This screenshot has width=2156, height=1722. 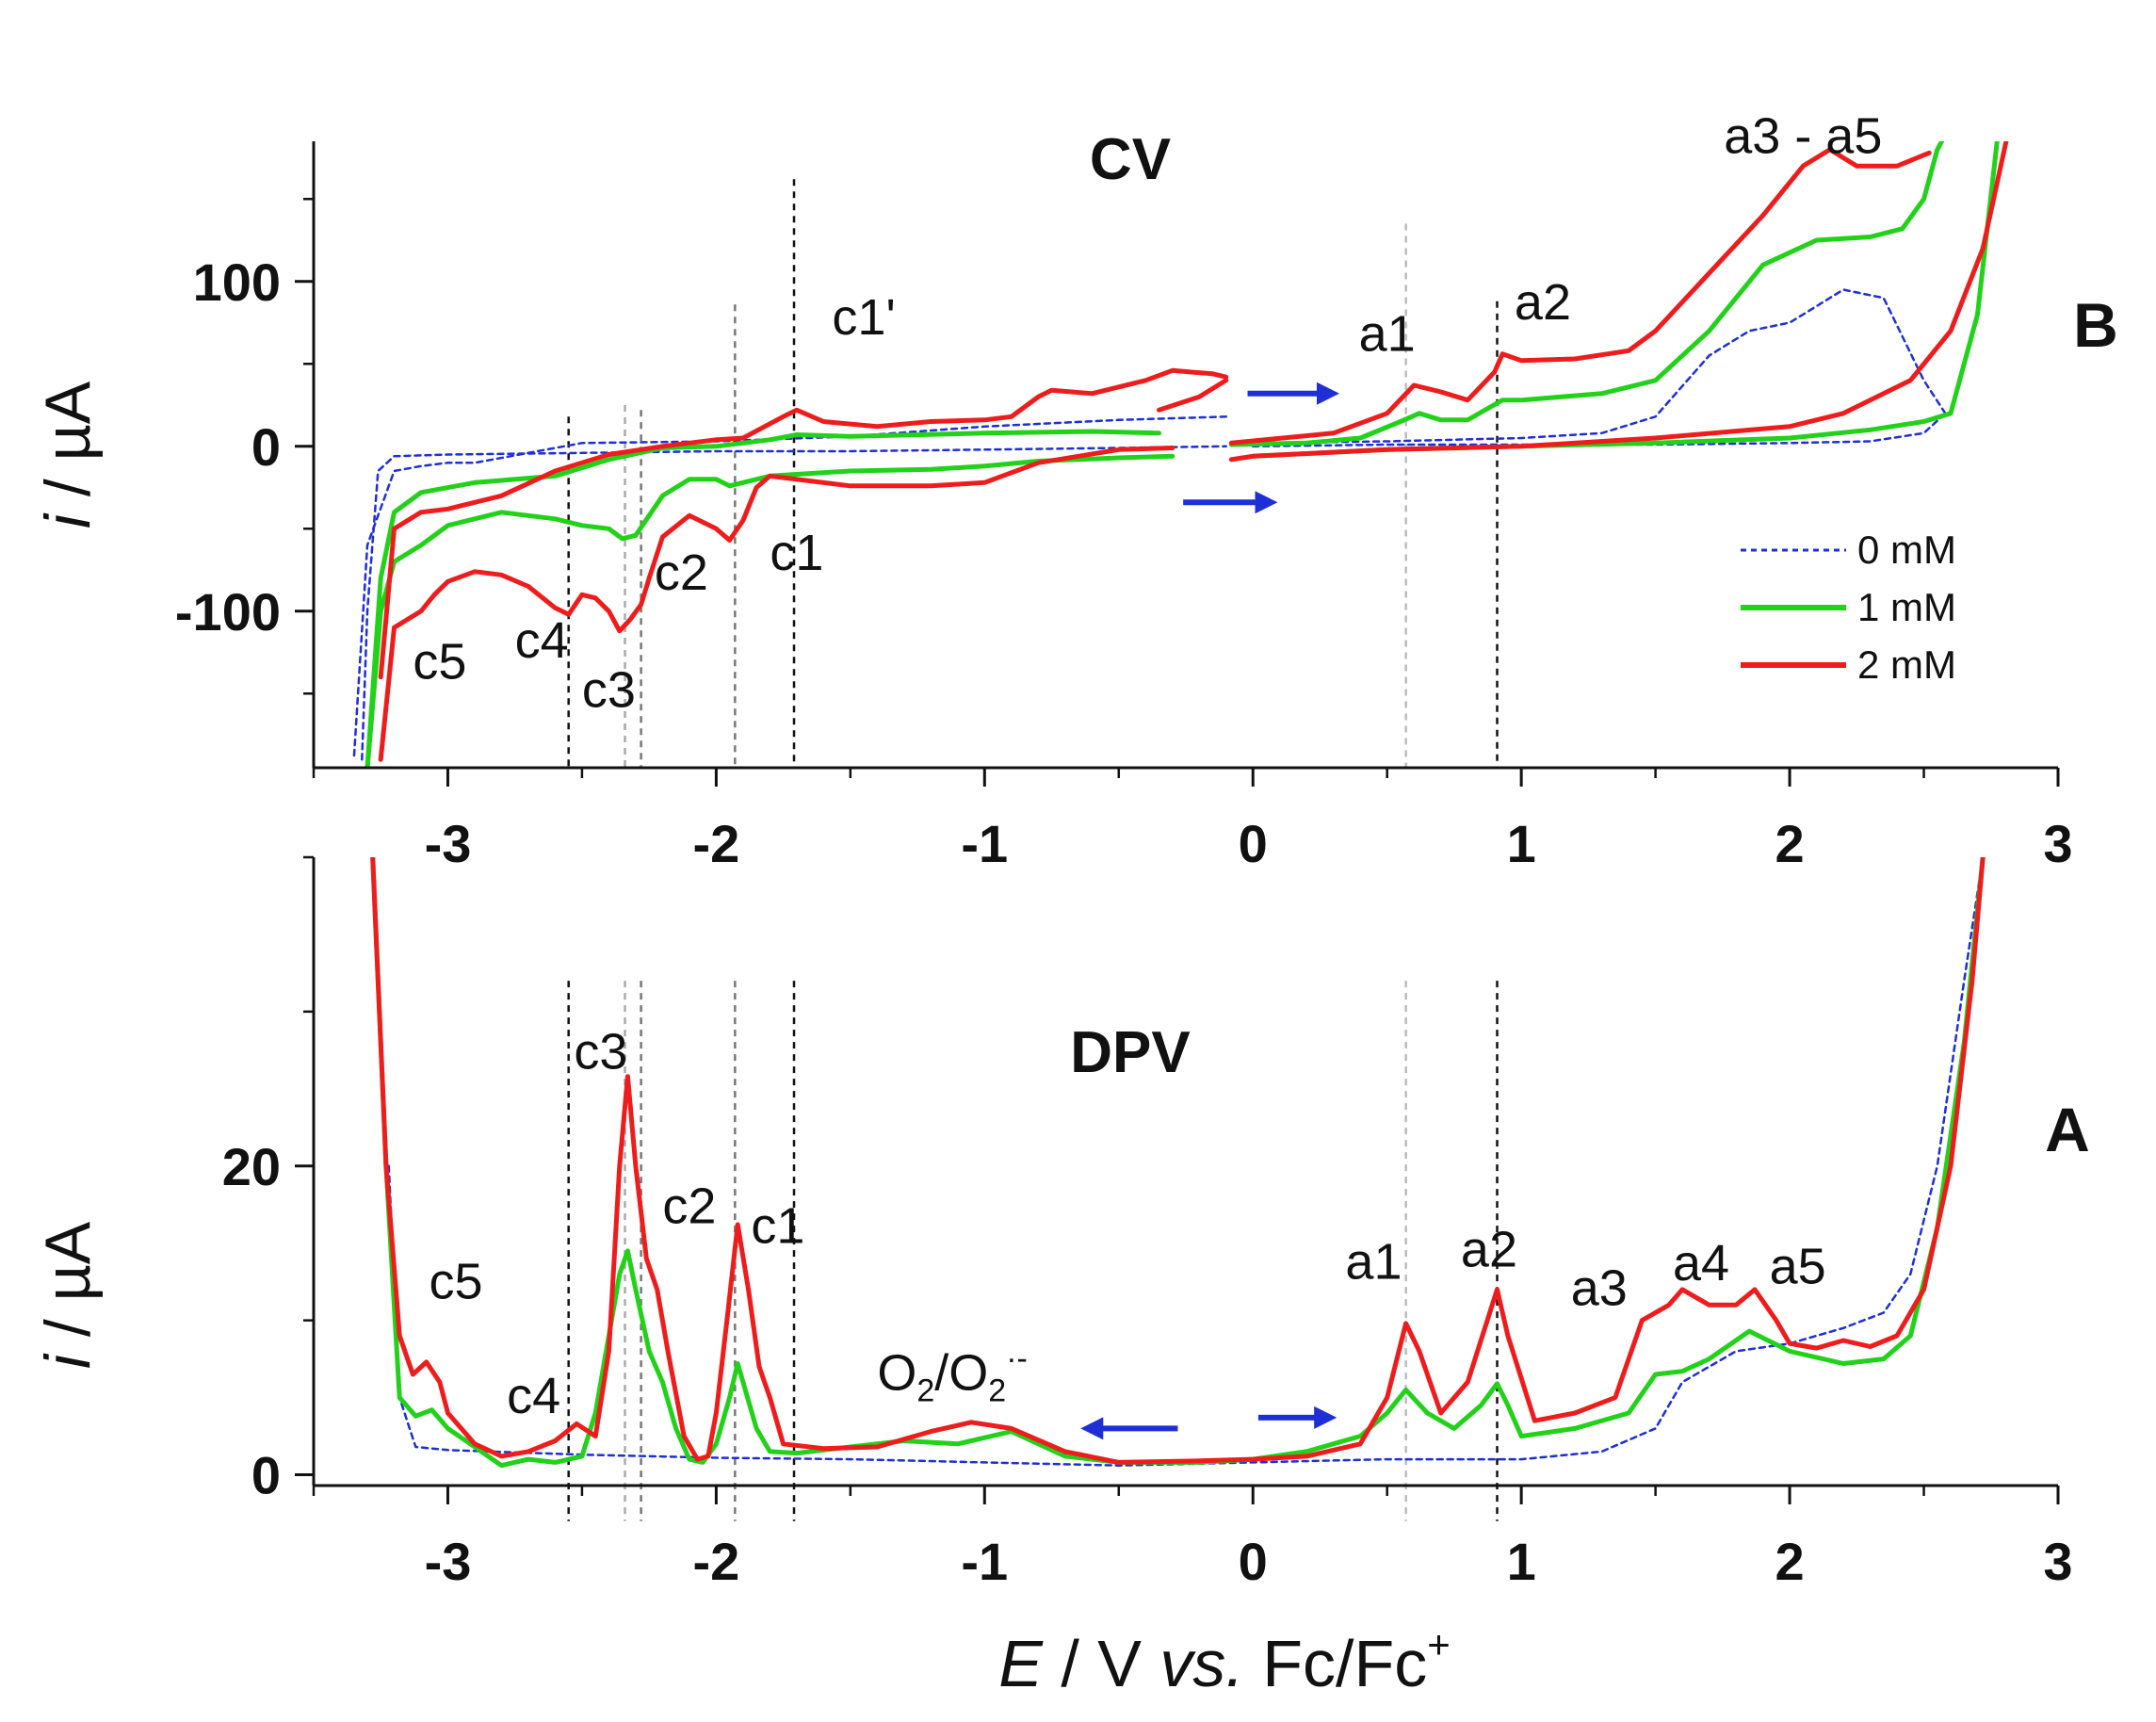 I want to click on dpv-annotation-c5: c5, so click(x=455, y=1282).